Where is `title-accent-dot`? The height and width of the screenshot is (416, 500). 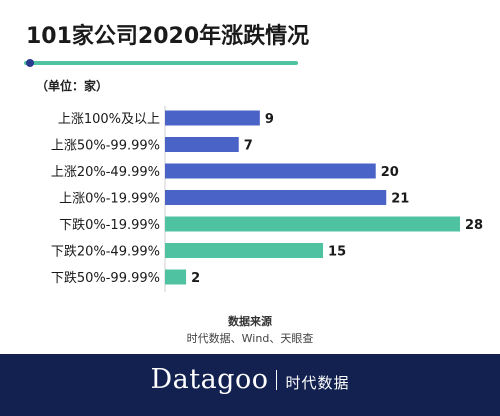 title-accent-dot is located at coordinates (30, 63).